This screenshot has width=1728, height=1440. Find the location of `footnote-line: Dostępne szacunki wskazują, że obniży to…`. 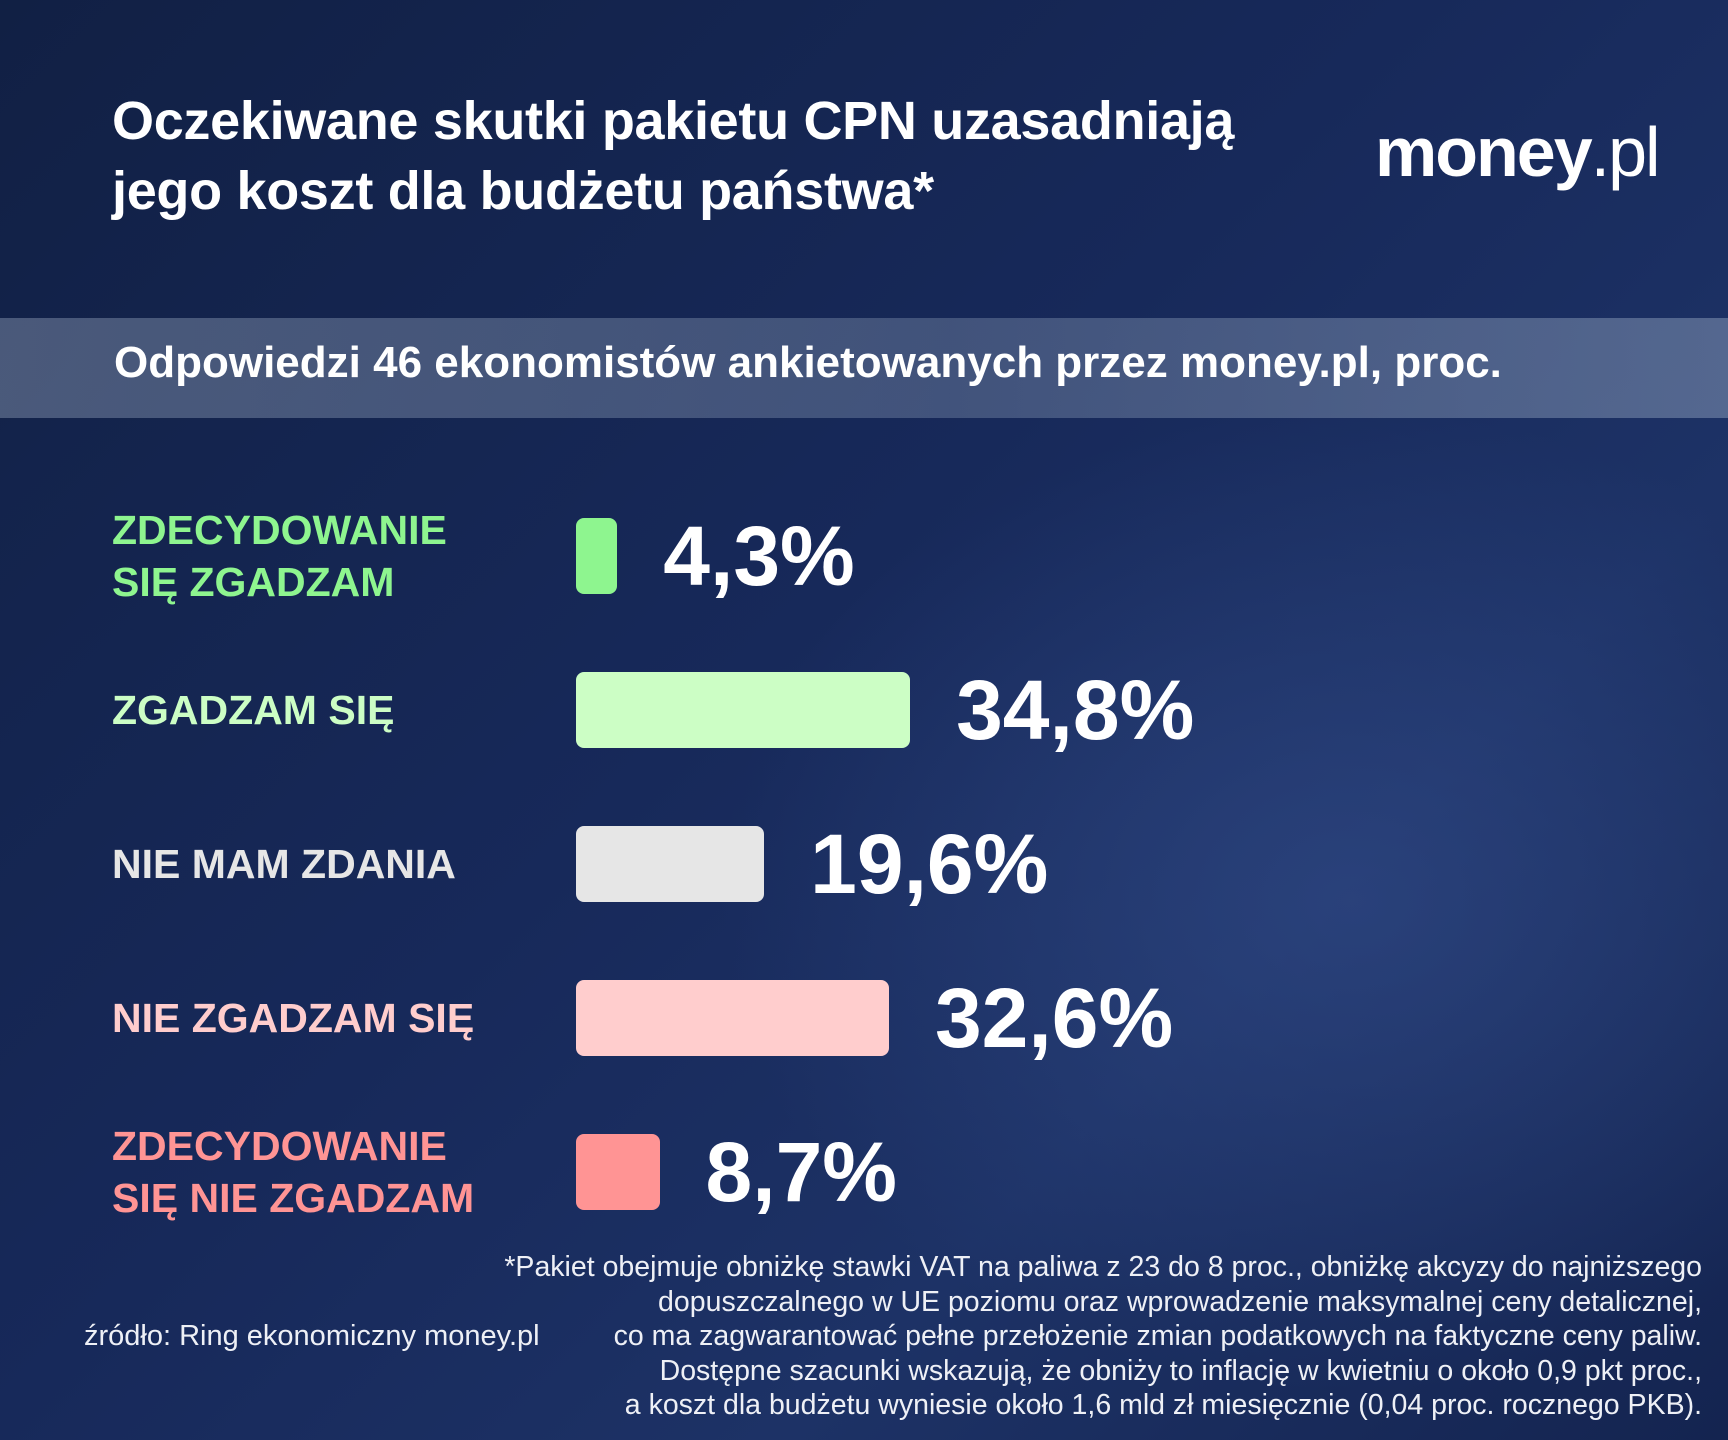

footnote-line: Dostępne szacunki wskazują, że obniży to… is located at coordinates (1180, 1370).